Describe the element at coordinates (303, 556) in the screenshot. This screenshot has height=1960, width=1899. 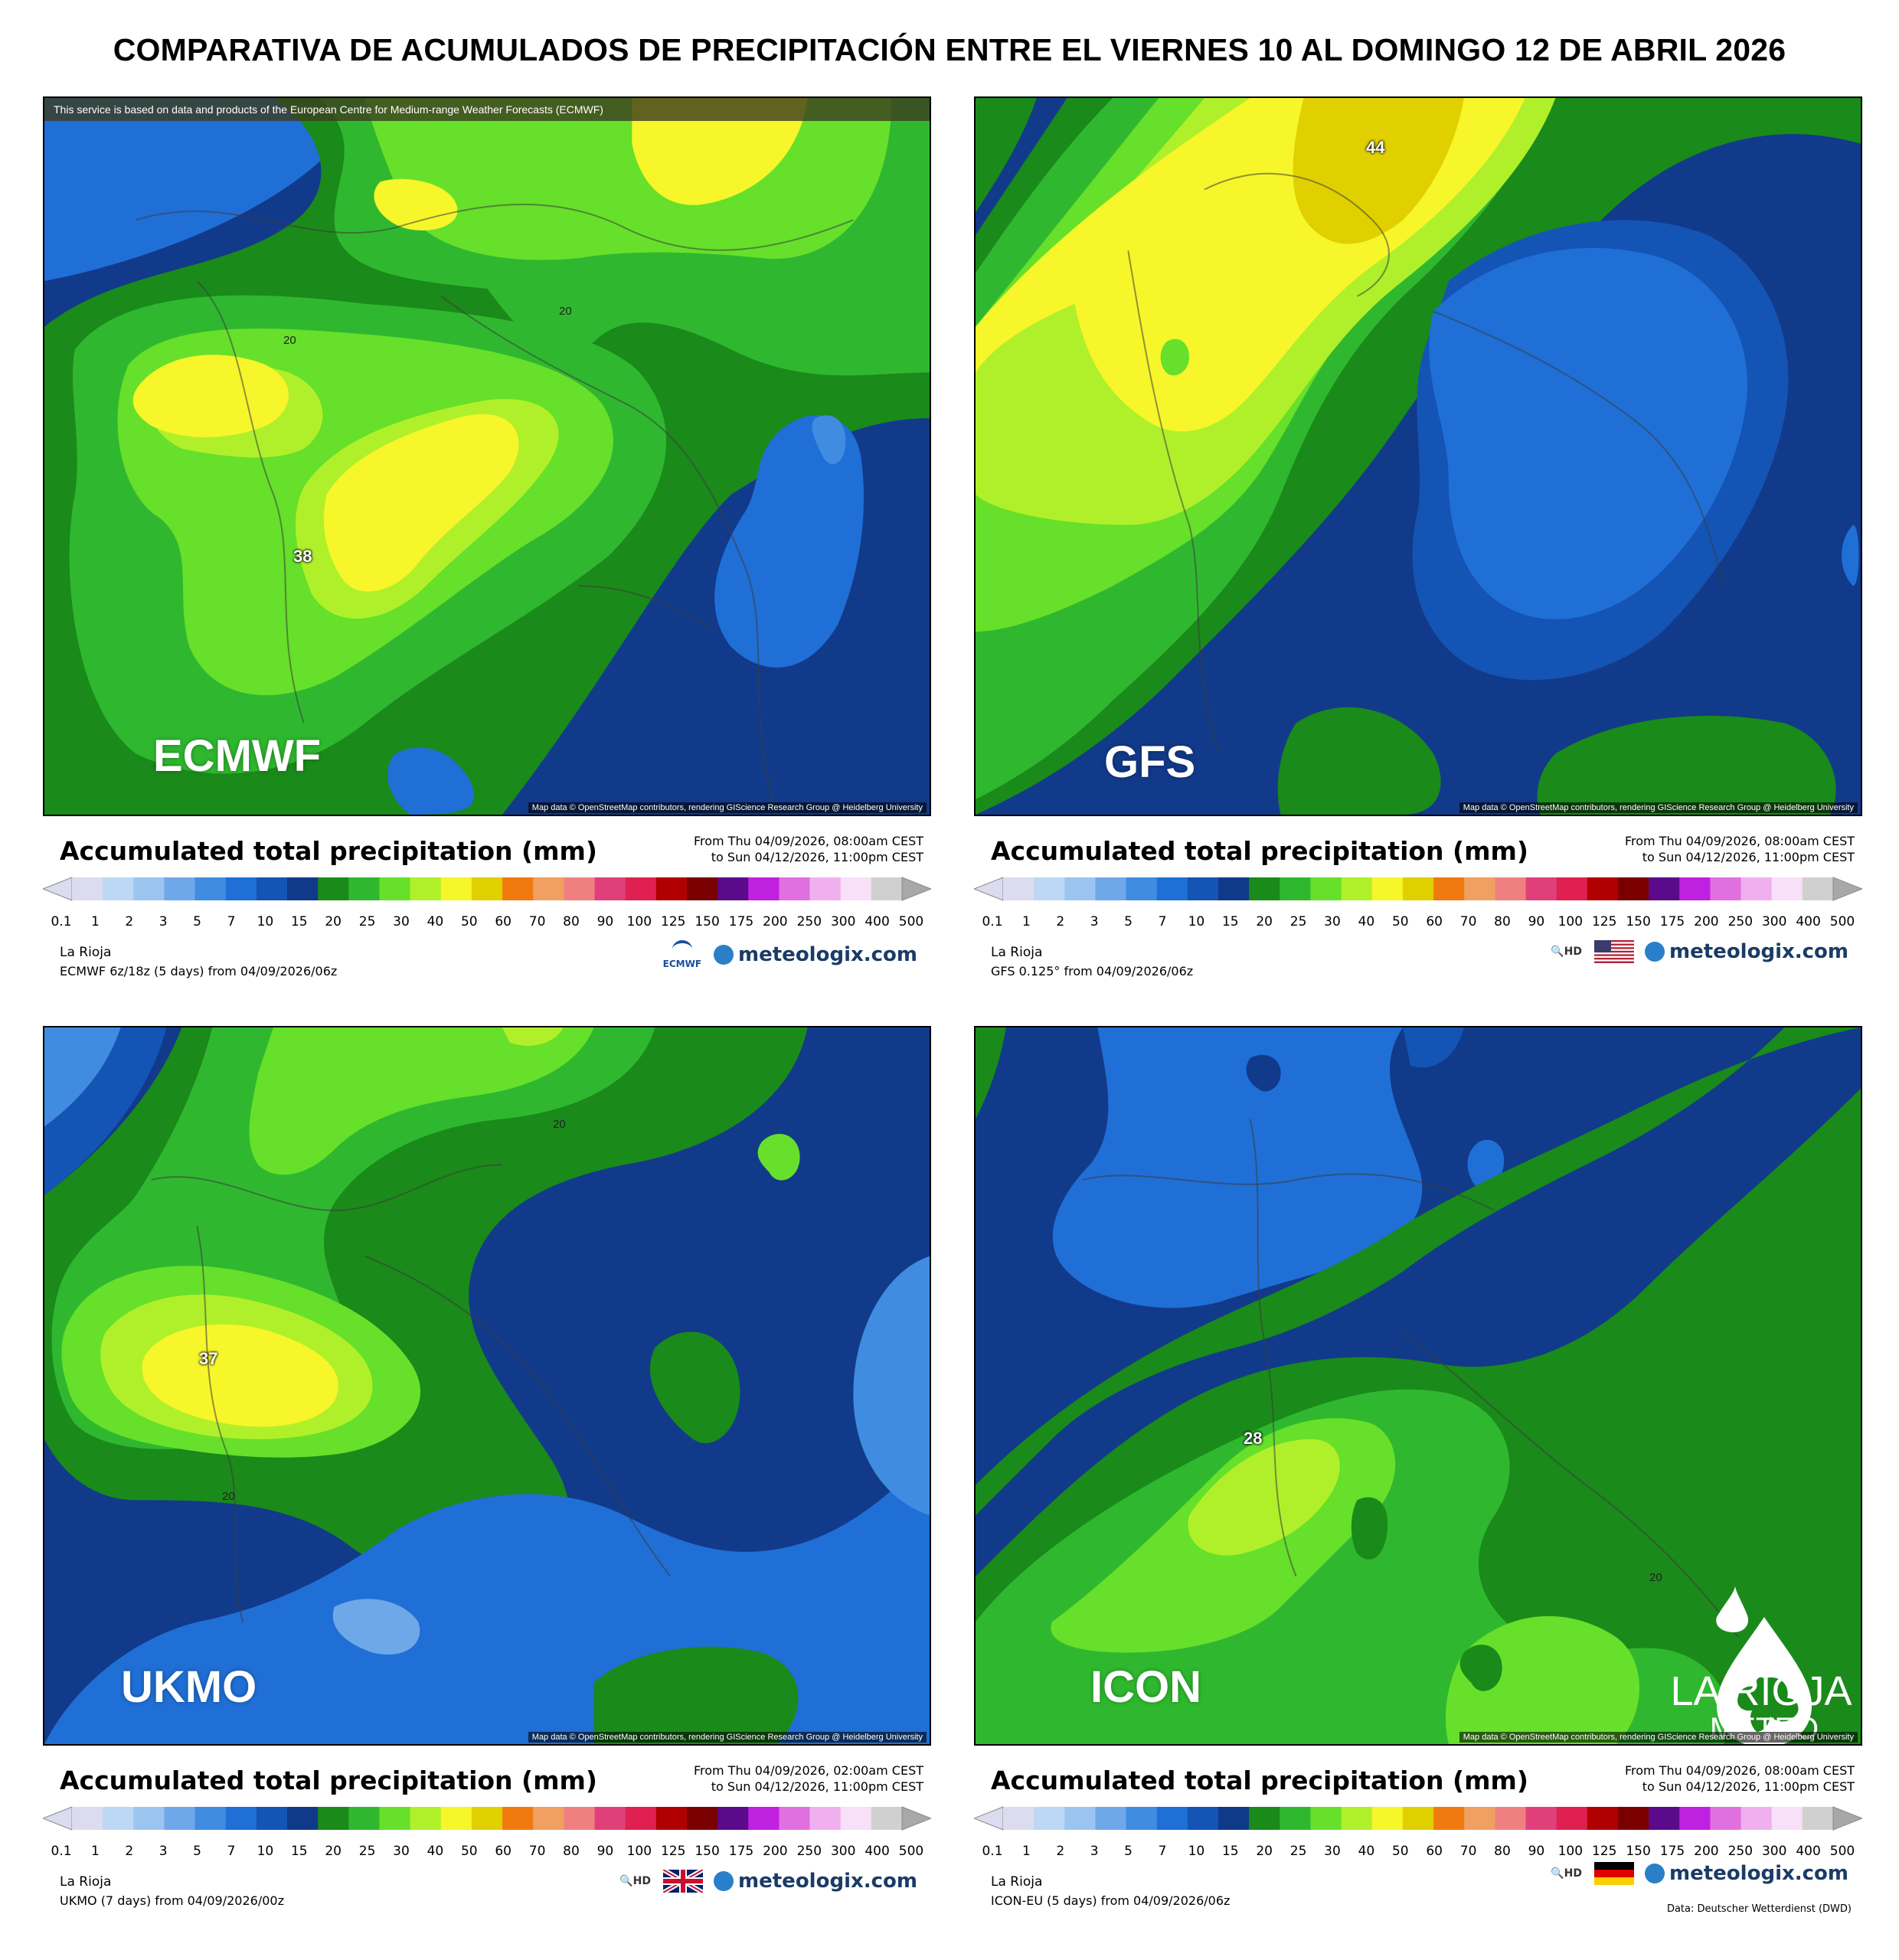
I see `peak-value-label: 38` at that location.